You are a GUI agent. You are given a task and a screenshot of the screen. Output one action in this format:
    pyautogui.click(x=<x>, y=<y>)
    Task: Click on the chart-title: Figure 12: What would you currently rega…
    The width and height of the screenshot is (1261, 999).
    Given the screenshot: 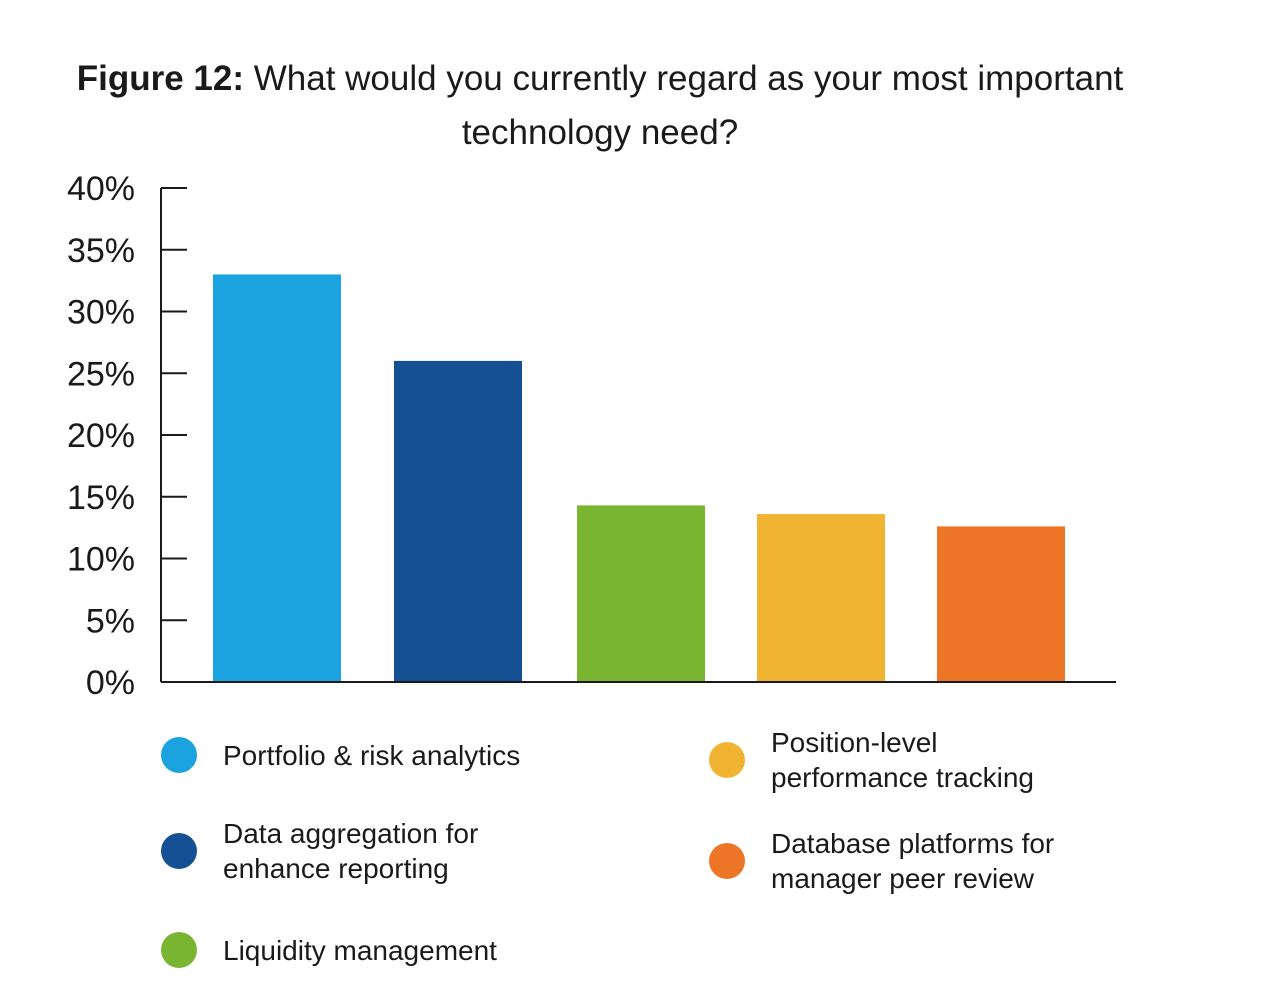 What is the action you would take?
    pyautogui.click(x=600, y=106)
    